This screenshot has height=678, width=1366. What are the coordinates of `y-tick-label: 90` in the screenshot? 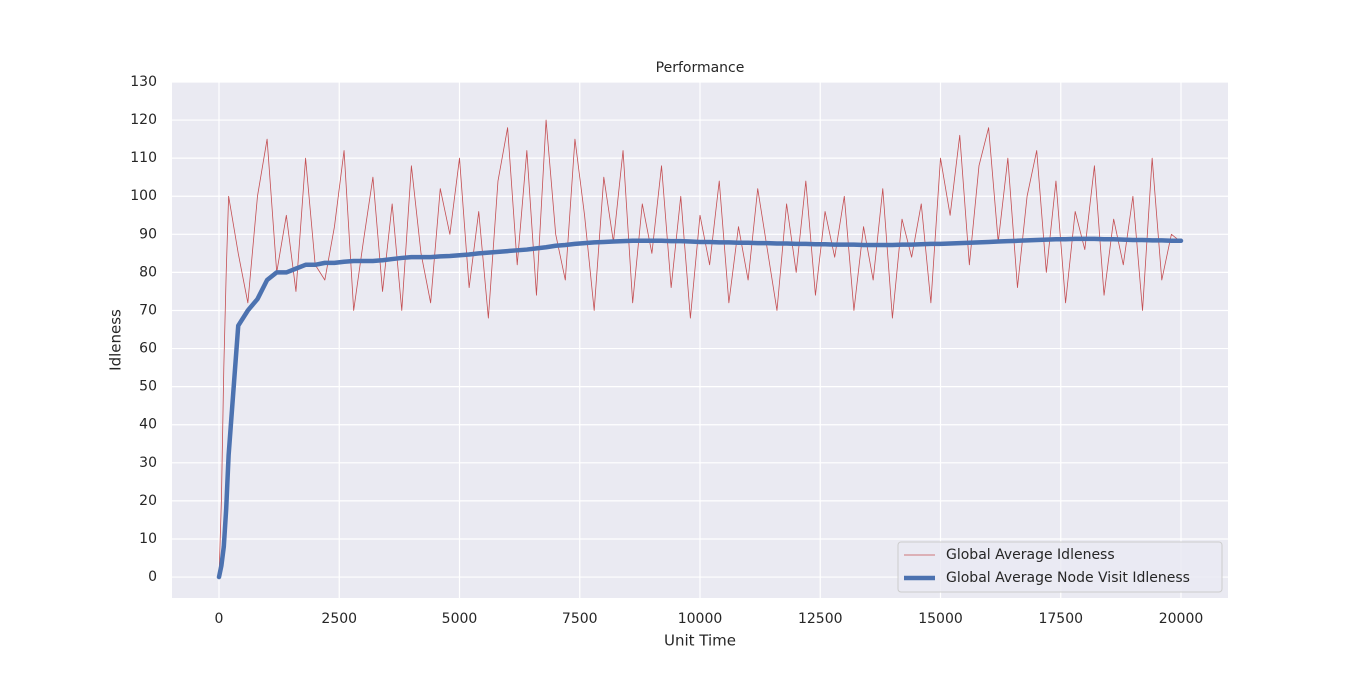 It's located at (148, 234).